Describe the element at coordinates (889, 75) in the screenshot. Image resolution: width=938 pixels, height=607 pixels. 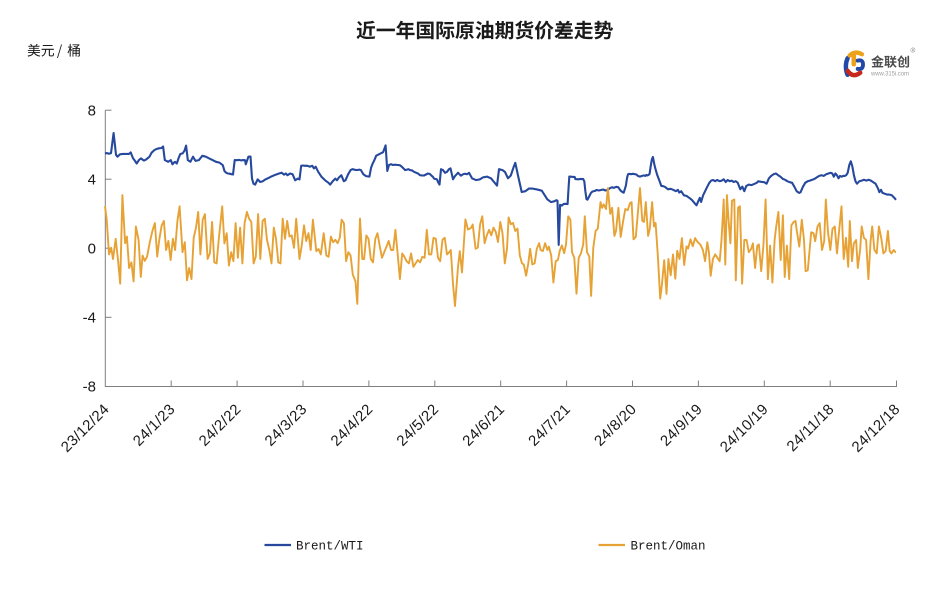
I see `svg-text: www.315i.com` at that location.